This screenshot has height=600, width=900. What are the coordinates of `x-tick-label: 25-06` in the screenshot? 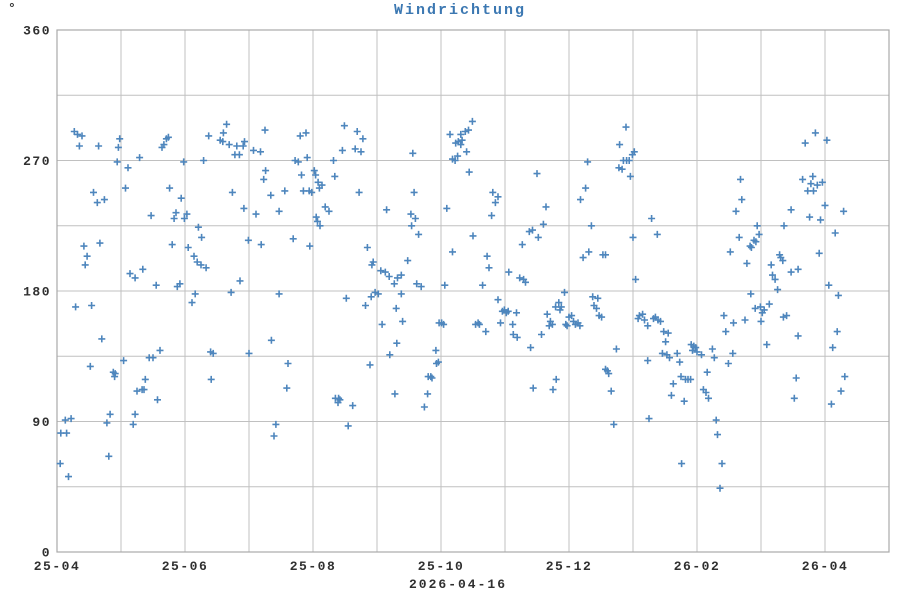 It's located at (185, 566).